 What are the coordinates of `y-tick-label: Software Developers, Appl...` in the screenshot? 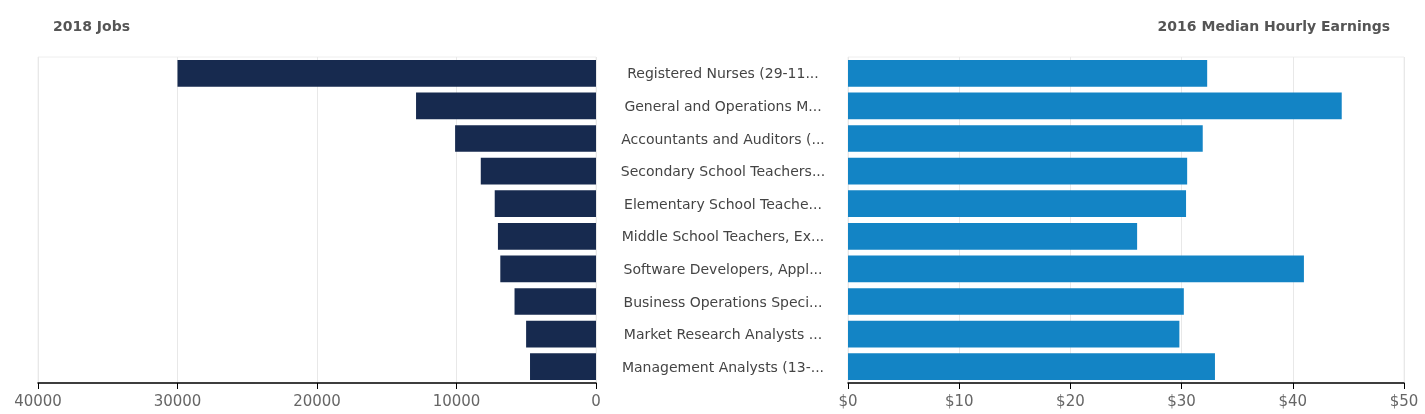 It's located at (723, 268).